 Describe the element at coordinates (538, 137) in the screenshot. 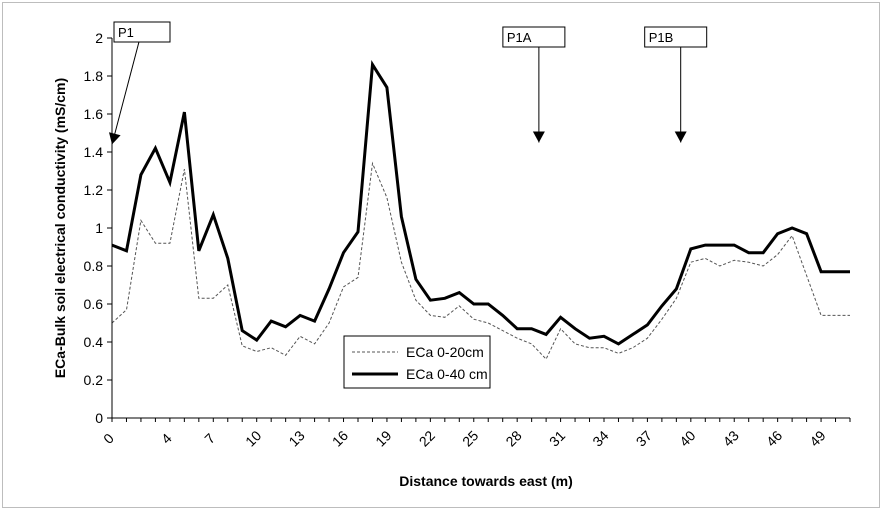

I see `annotation-arrowhead-p1a` at that location.